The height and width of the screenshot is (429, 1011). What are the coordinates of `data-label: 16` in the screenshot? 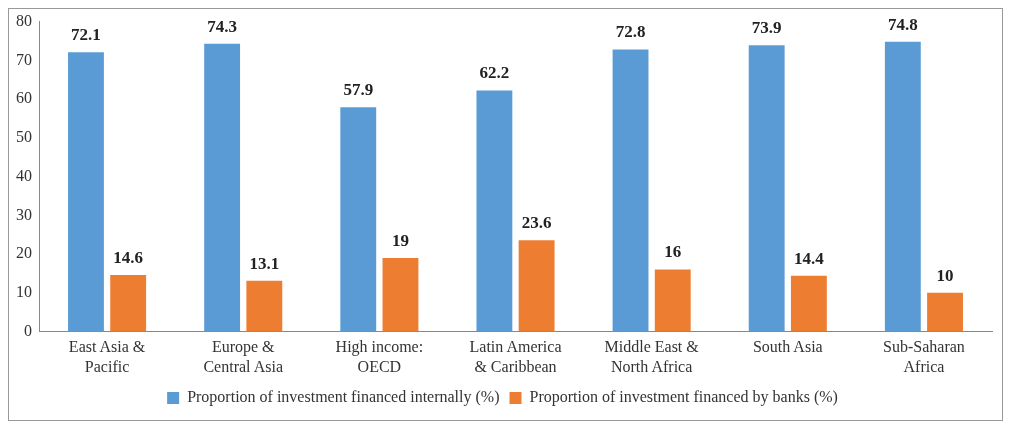 It's located at (673, 252).